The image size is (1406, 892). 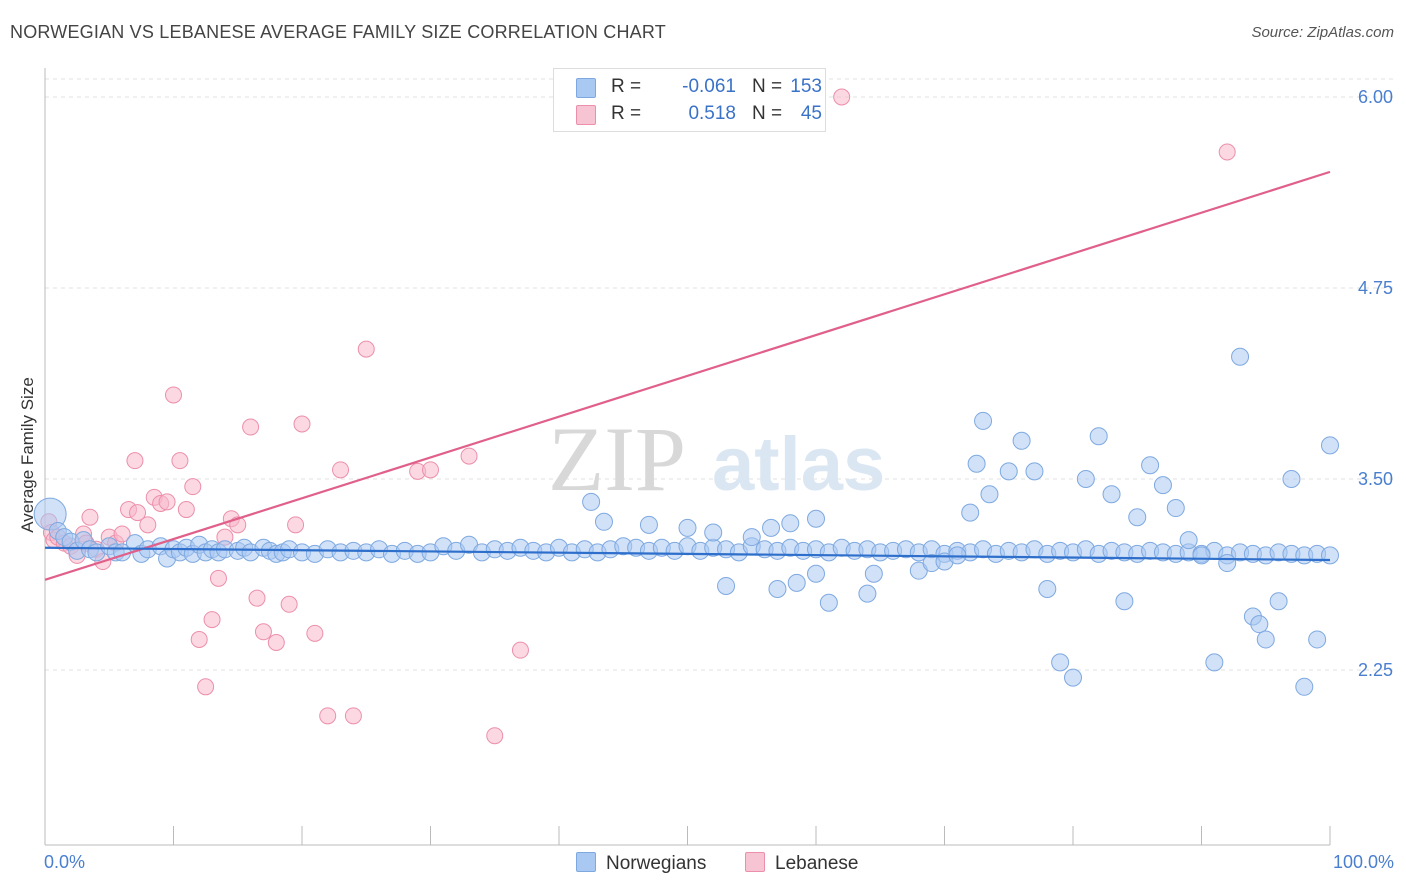 What do you see at coordinates (1375, 670) in the screenshot?
I see `y-tick-label: 2.25` at bounding box center [1375, 670].